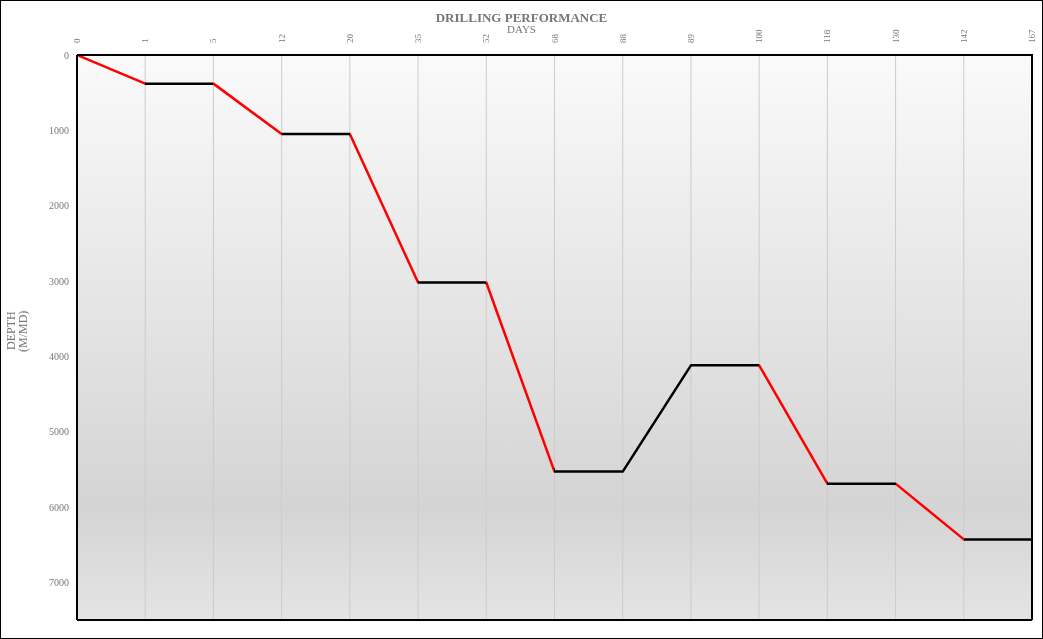 This screenshot has width=1043, height=639. I want to click on x-tick-label: 5, so click(213, 40).